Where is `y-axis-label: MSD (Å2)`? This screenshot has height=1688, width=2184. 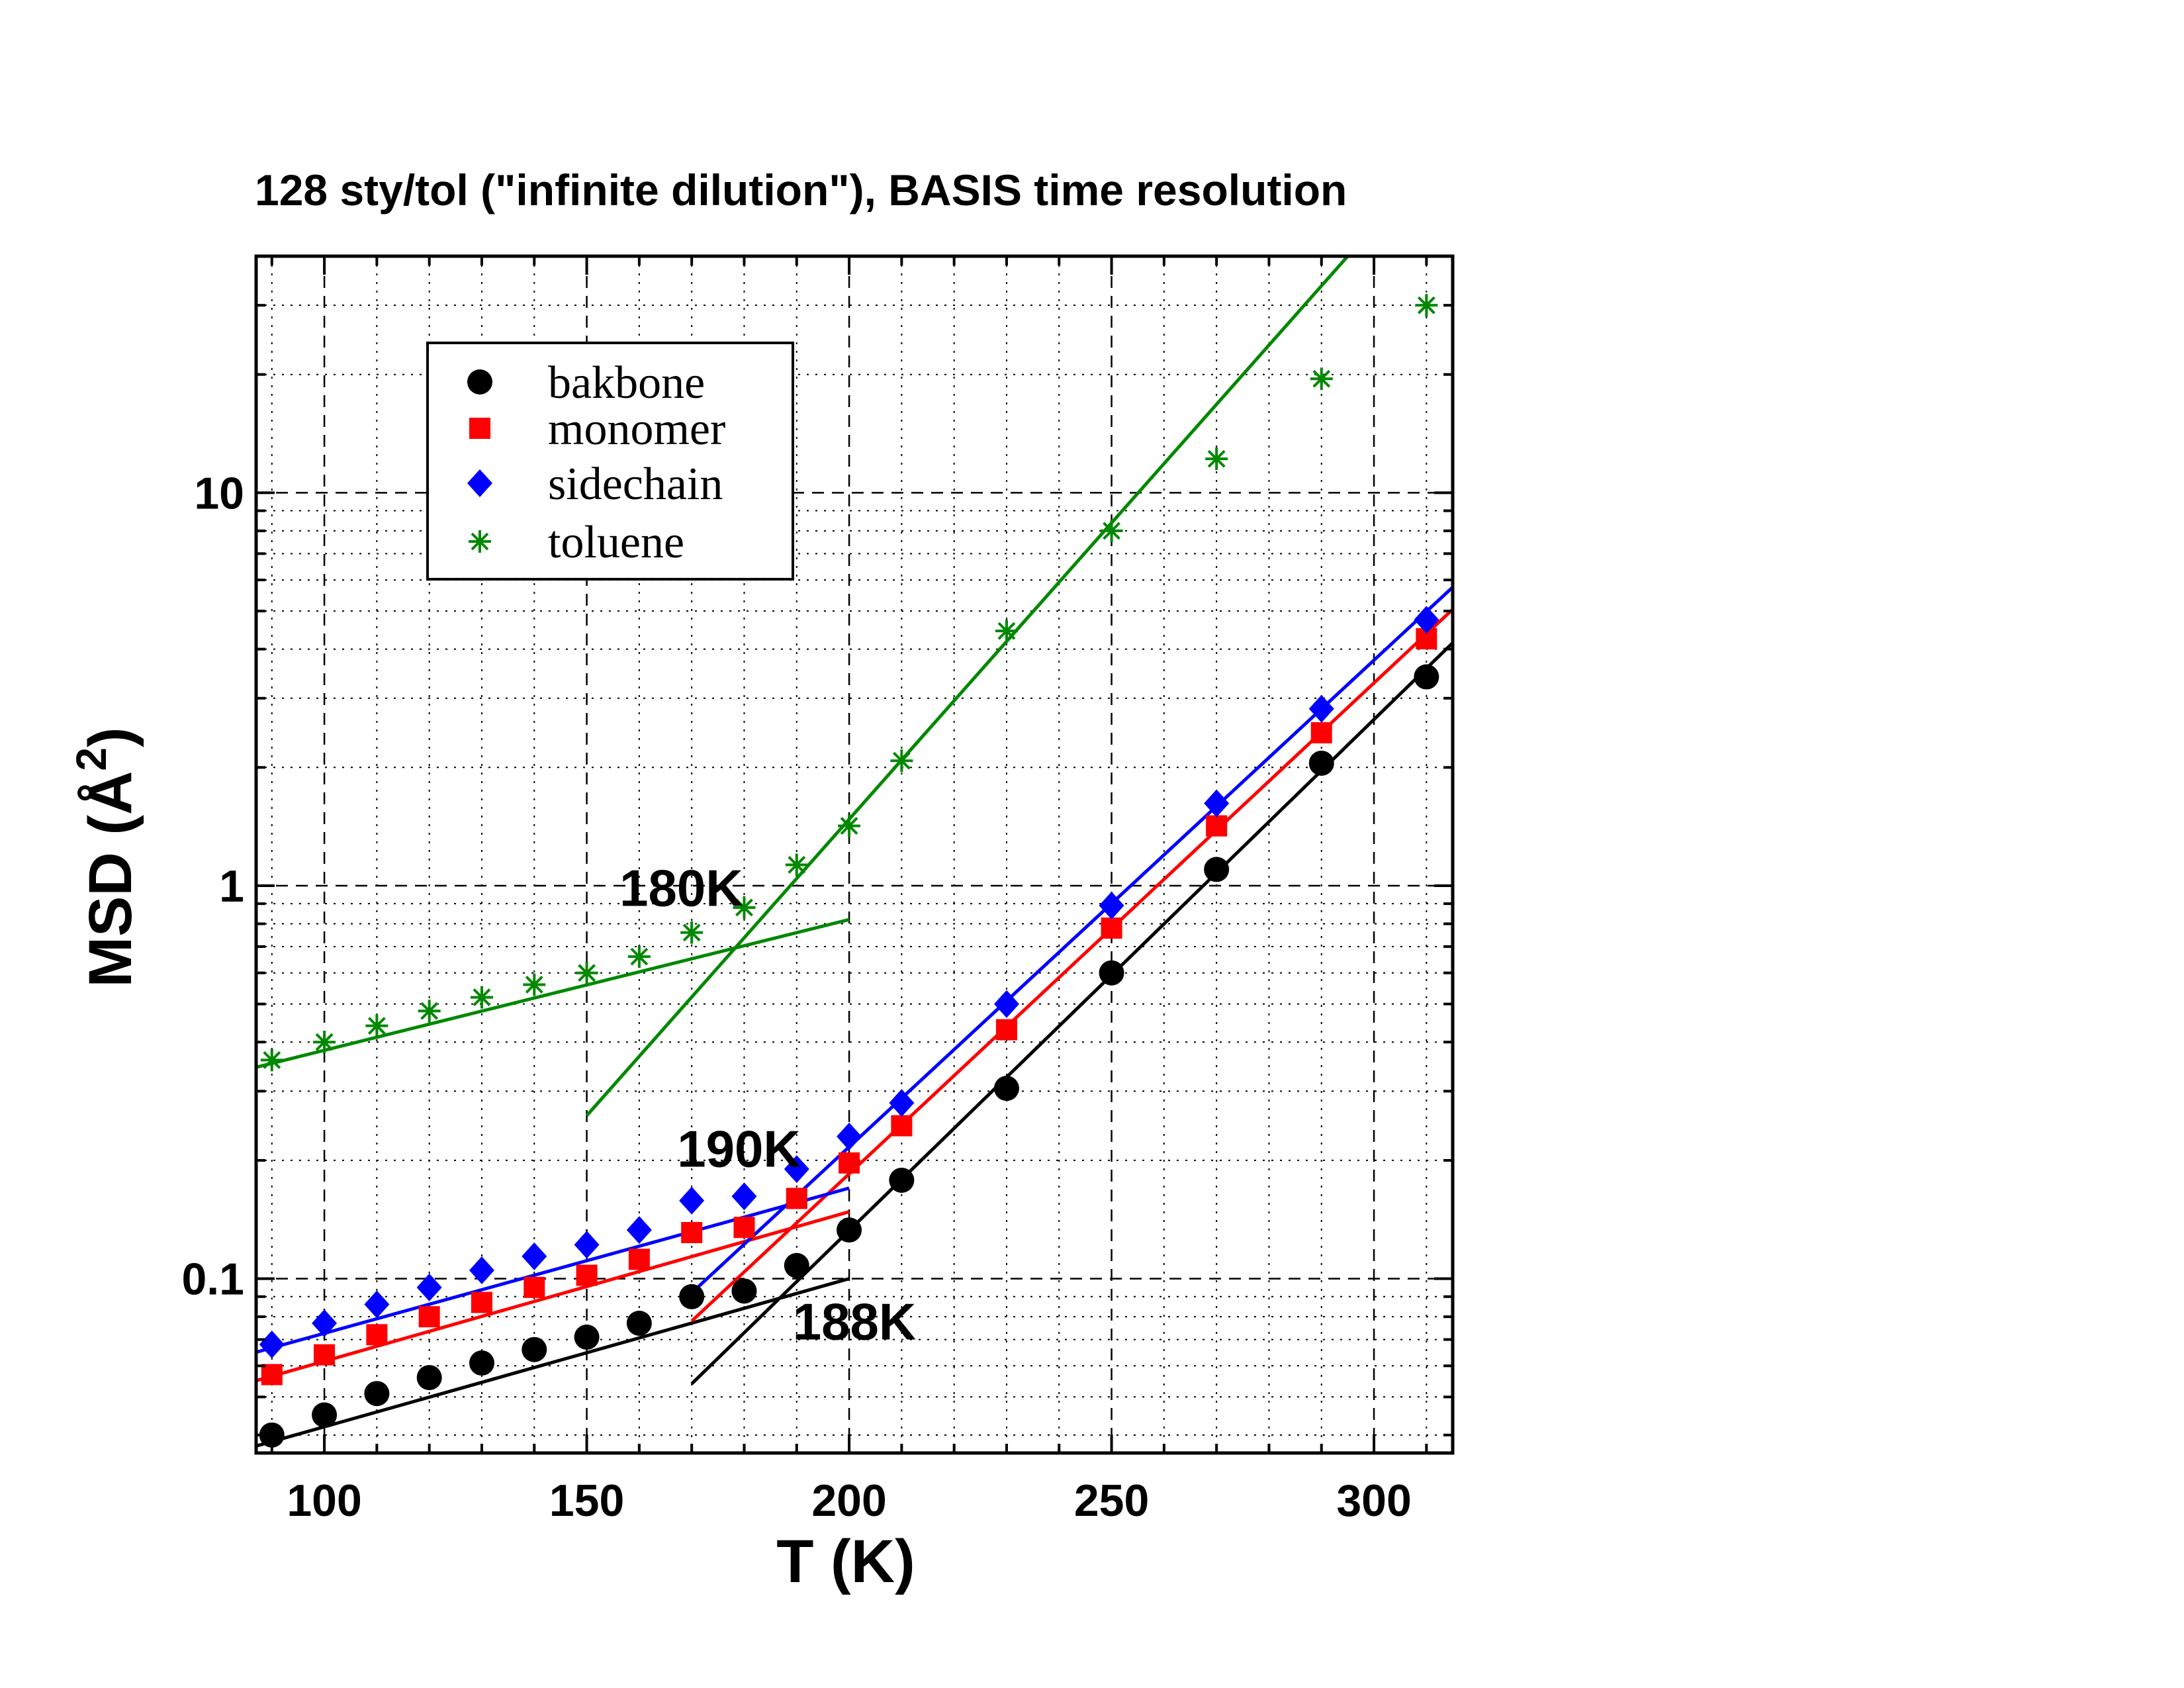
y-axis-label: MSD (Å2) is located at coordinates (106, 857).